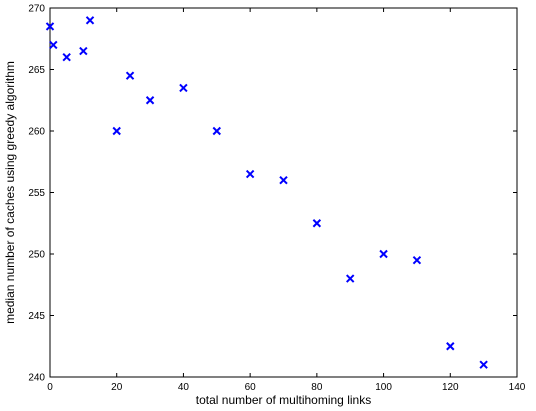  I want to click on x-tick-label: 0, so click(50, 387).